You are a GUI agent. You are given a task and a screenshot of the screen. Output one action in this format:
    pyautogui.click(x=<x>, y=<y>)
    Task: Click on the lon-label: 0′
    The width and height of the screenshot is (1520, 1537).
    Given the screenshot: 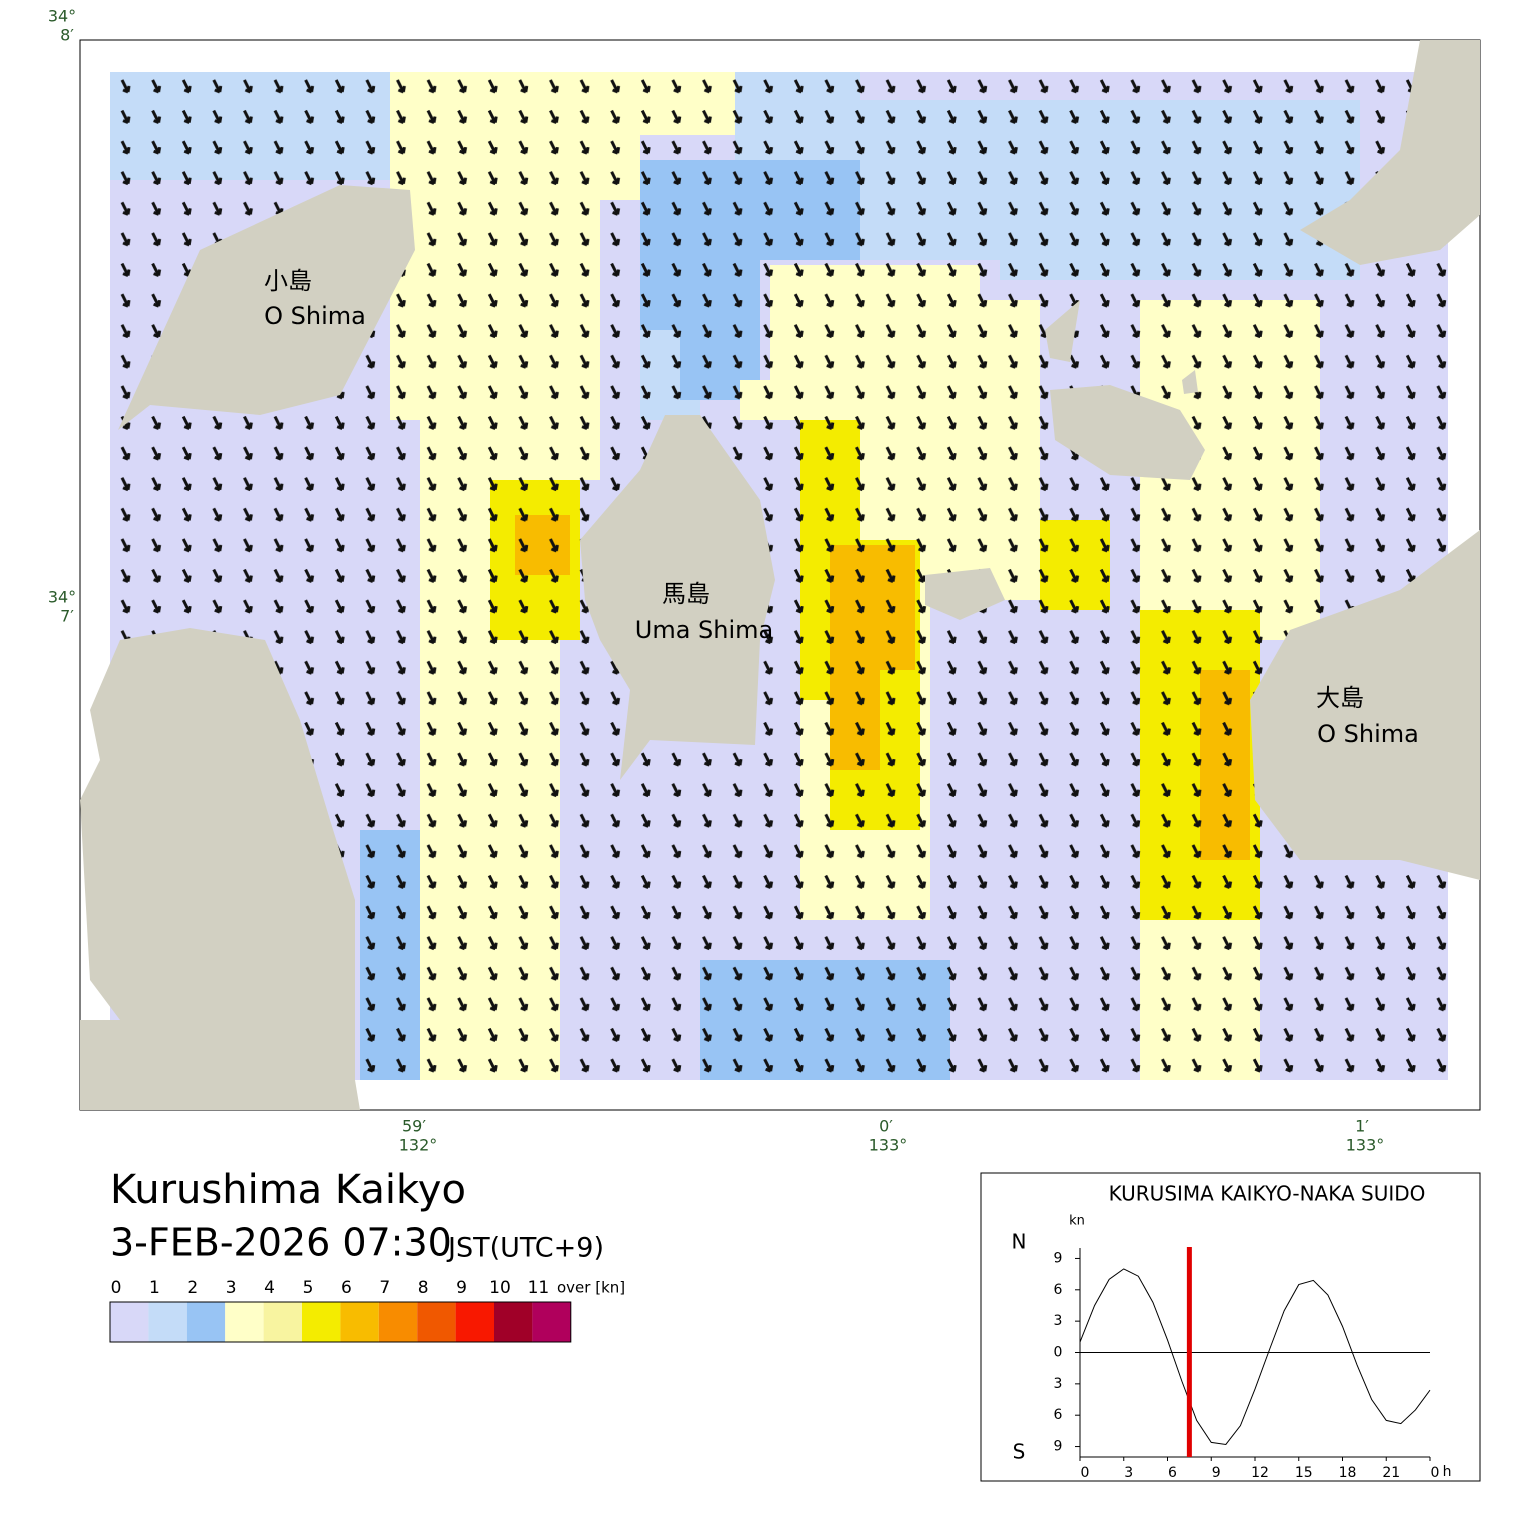 What is the action you would take?
    pyautogui.click(x=886, y=1126)
    